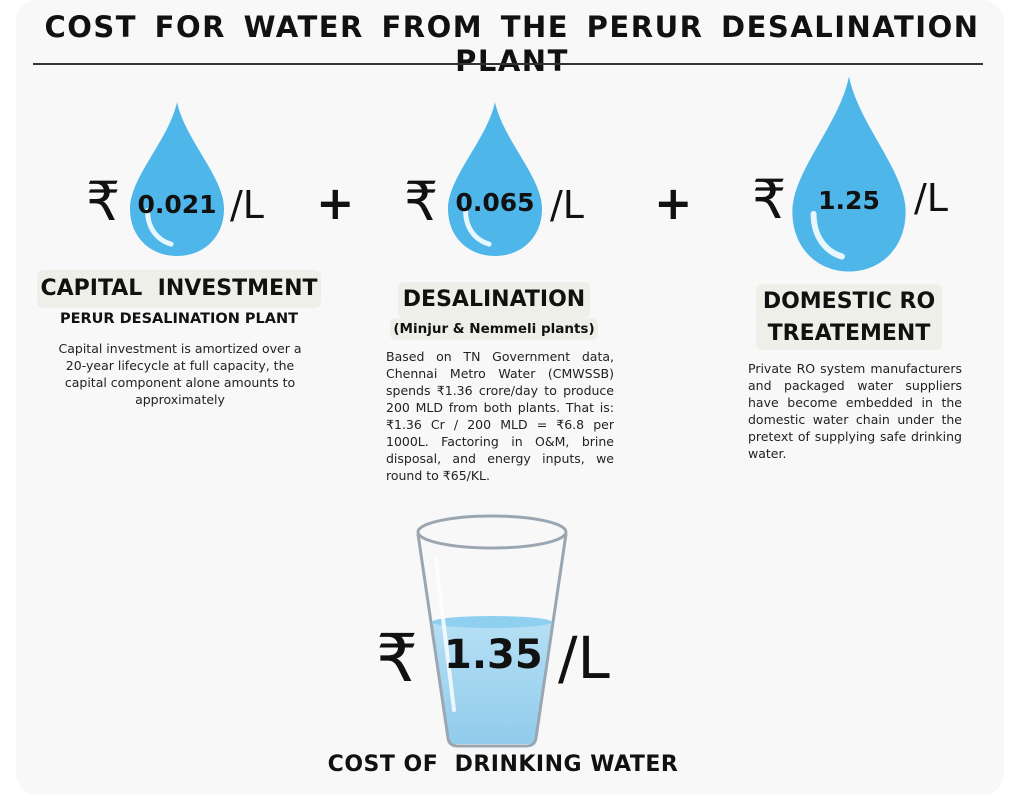  I want to click on capital-cost-value: 0.021, so click(177, 204).